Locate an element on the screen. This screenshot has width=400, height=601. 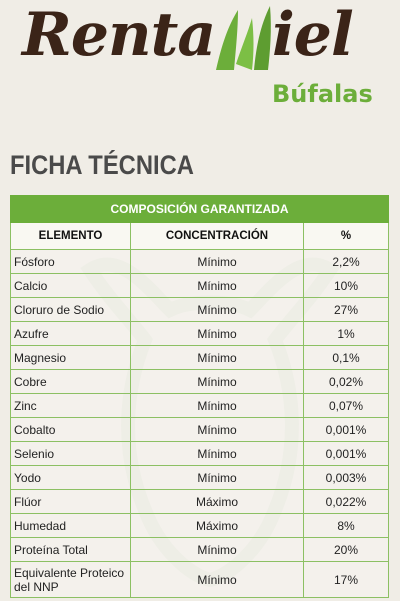
logo-text-renta: Renta is located at coordinates (119, 35).